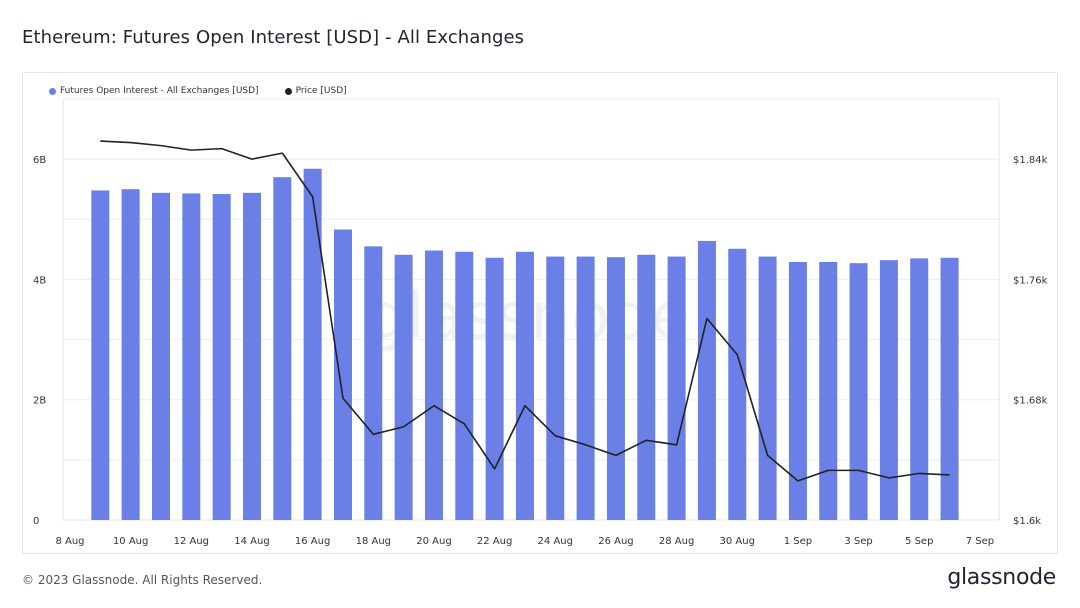  I want to click on x-axis-tick-label: 1 Sep, so click(798, 541).